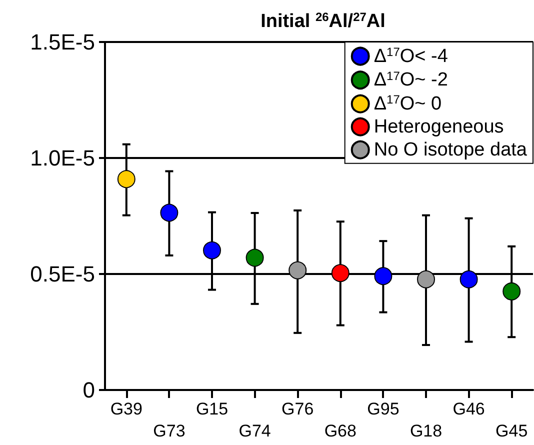 The image size is (534, 445). What do you see at coordinates (340, 431) in the screenshot?
I see `x-tick-label: G68` at bounding box center [340, 431].